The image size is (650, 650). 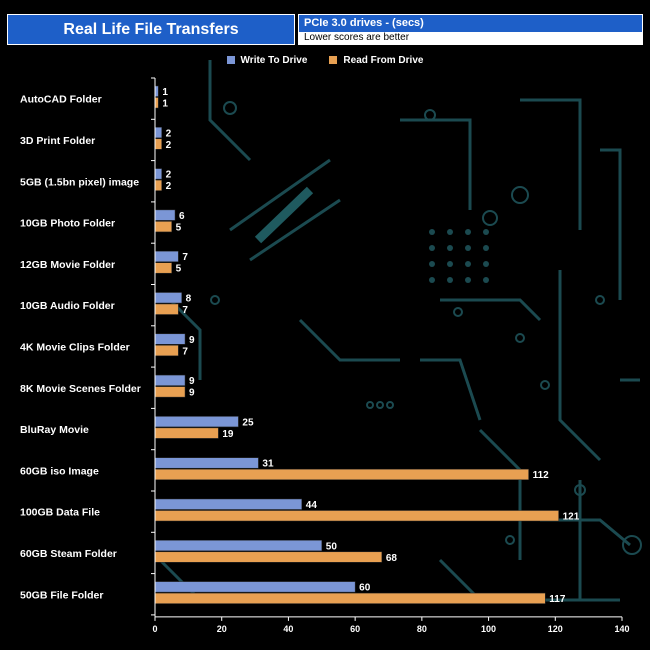 What do you see at coordinates (248, 422) in the screenshot?
I see `value-label-write: 25` at bounding box center [248, 422].